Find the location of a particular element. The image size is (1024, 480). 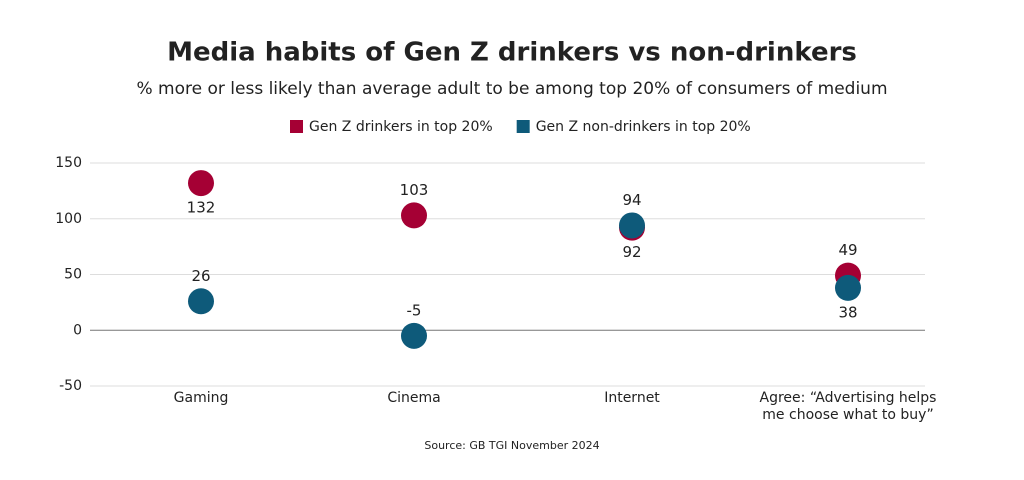

data-label: 103 is located at coordinates (414, 190).